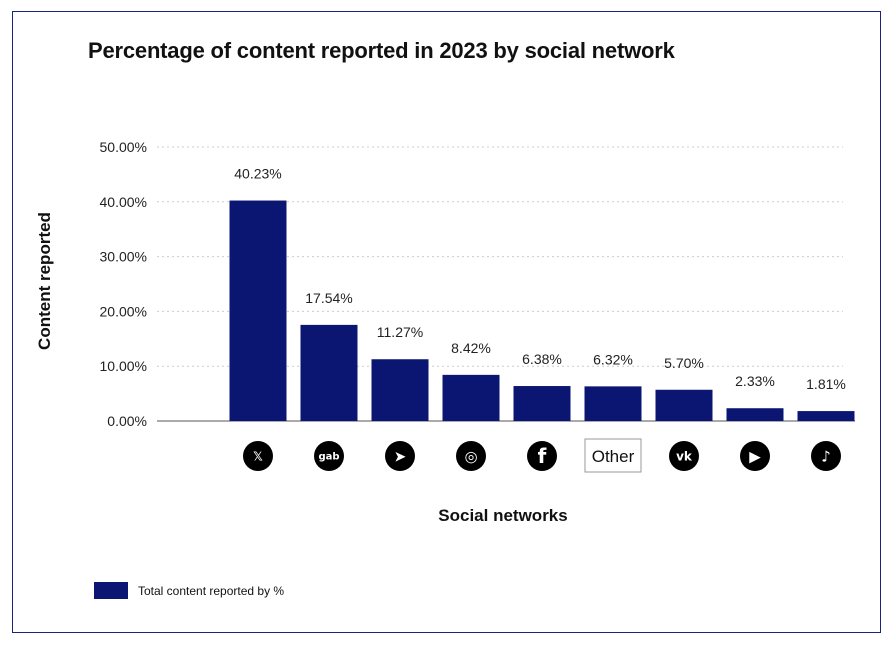 The width and height of the screenshot is (893, 646). What do you see at coordinates (44, 281) in the screenshot?
I see `y-axis-label: Content reported` at bounding box center [44, 281].